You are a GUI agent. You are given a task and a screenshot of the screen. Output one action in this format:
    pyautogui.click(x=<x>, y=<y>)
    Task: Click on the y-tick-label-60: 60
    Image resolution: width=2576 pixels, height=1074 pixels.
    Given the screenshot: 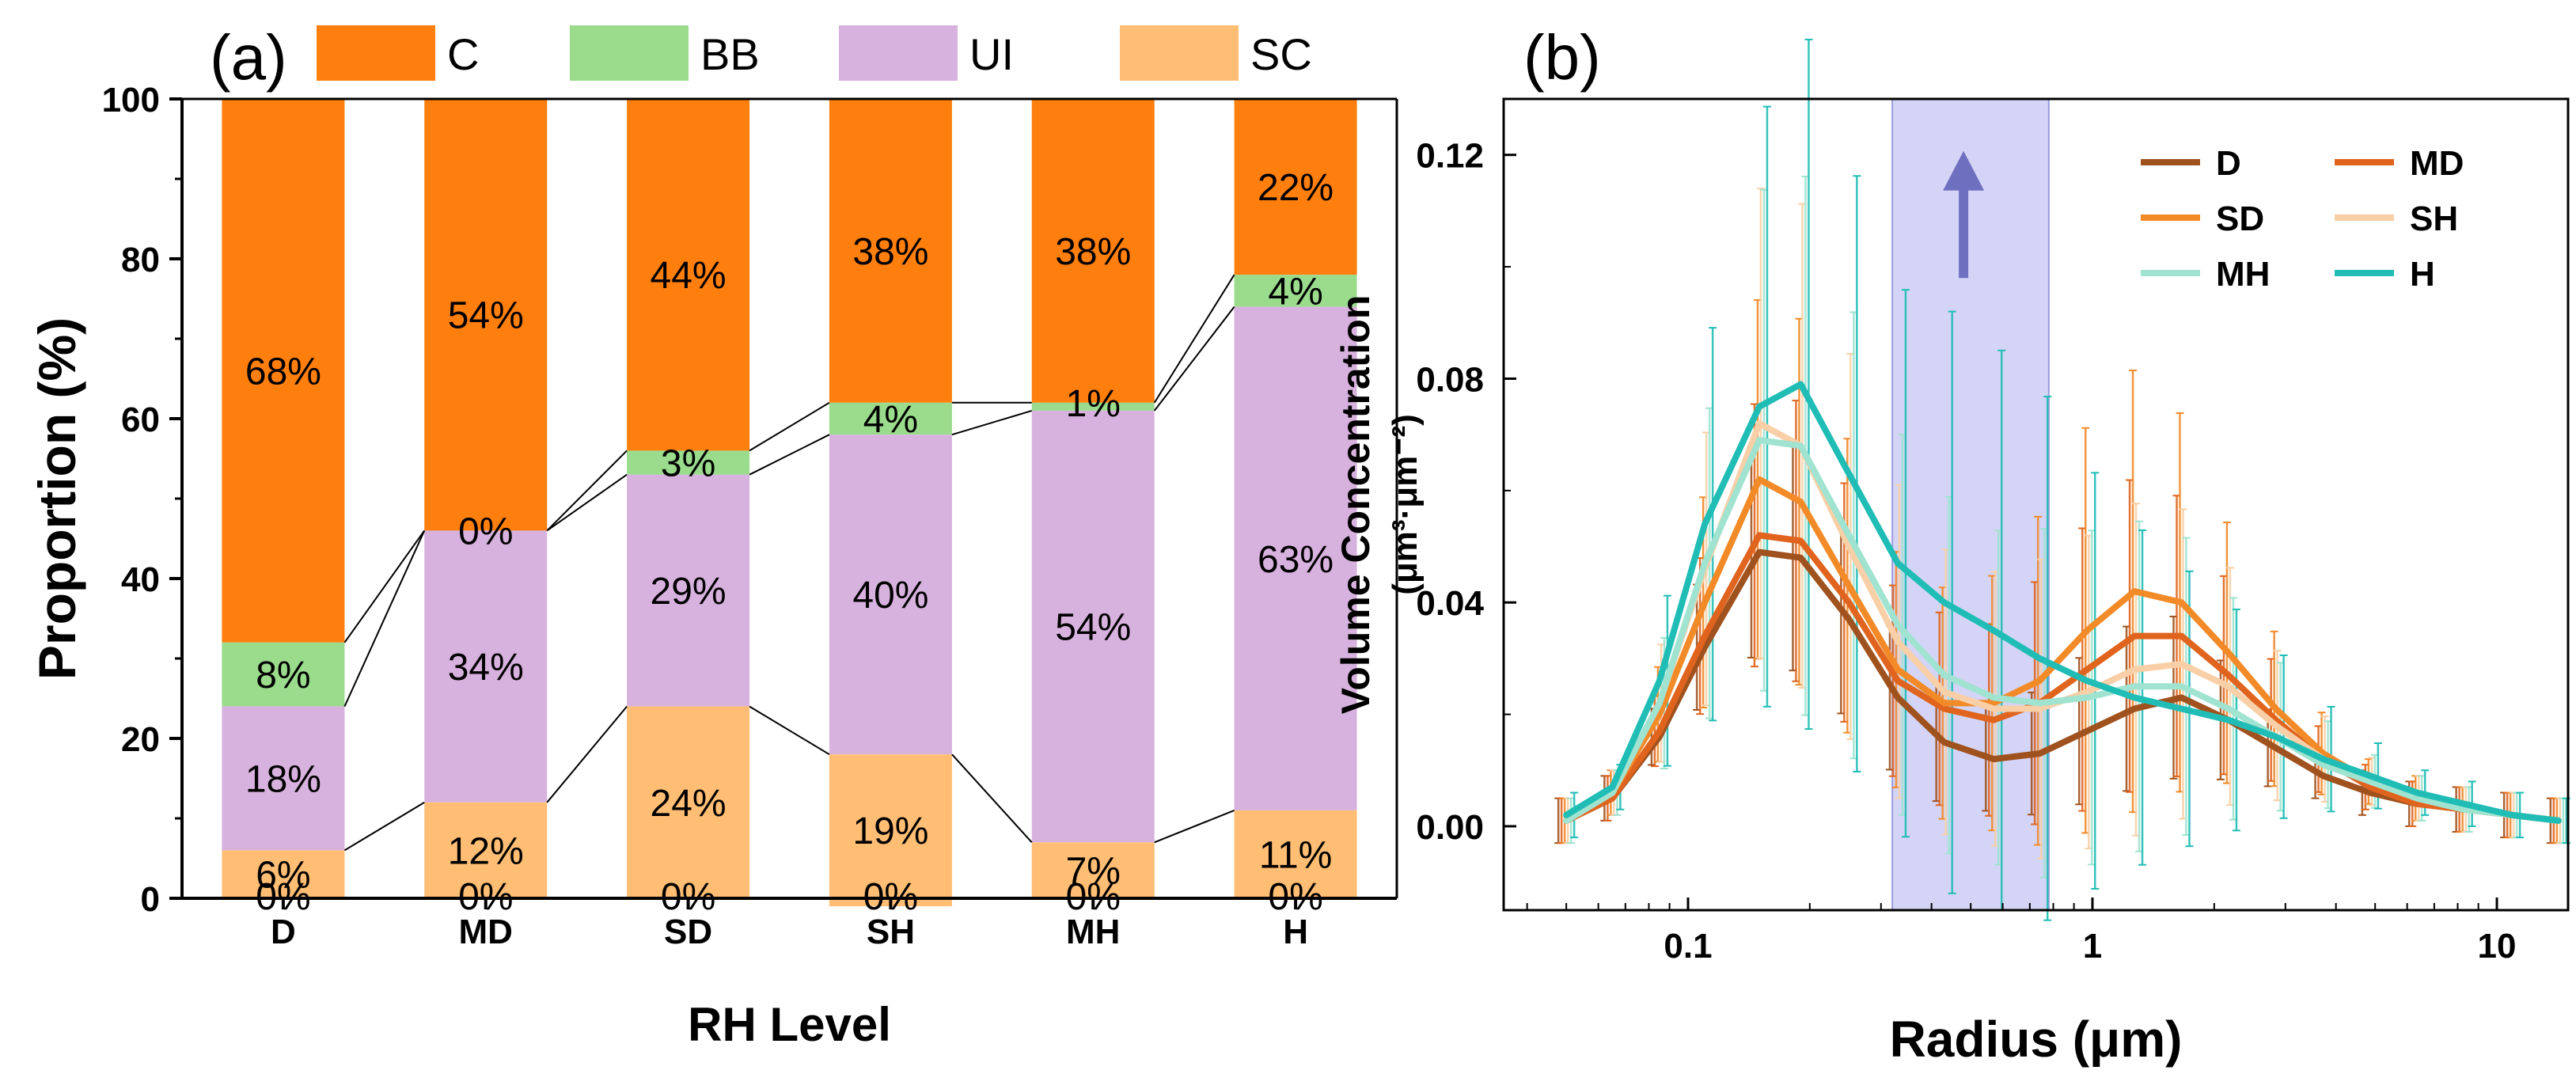 What is the action you would take?
    pyautogui.click(x=140, y=420)
    